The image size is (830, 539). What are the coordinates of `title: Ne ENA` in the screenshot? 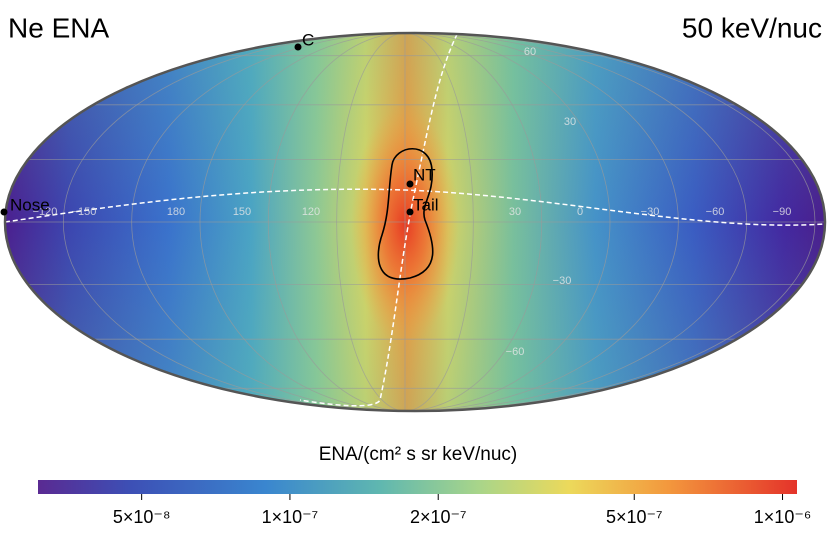 It's located at (58, 27).